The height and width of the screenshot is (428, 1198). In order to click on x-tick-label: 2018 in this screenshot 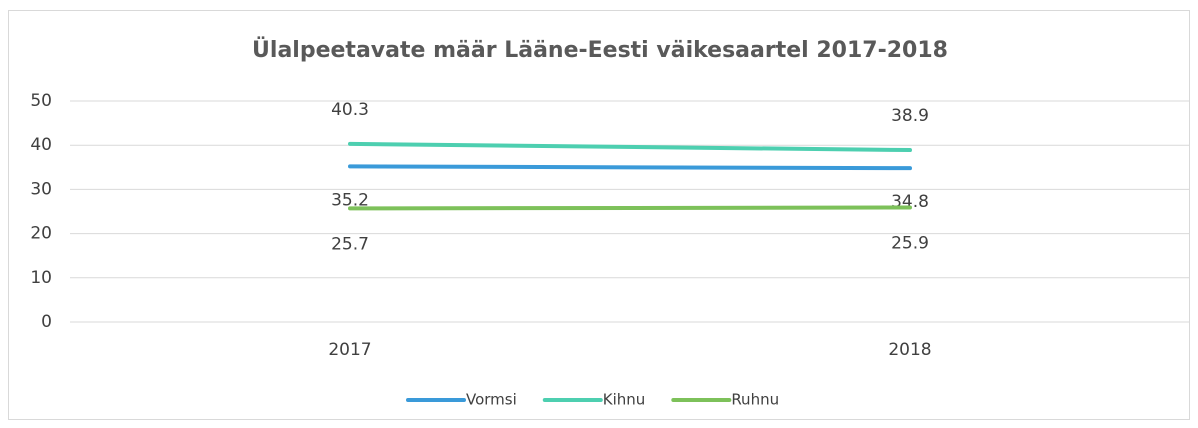, I will do `click(909, 350)`.